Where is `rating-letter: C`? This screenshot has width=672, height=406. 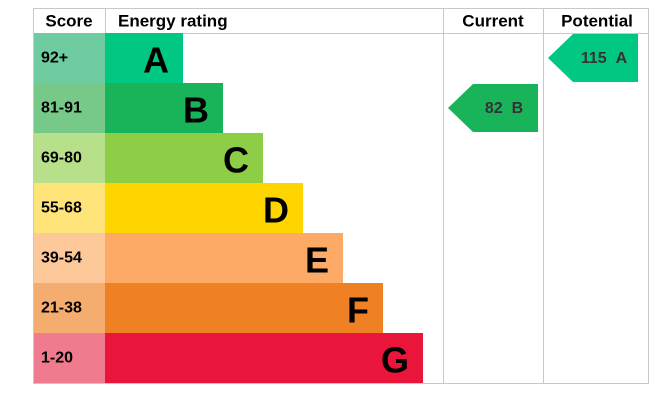
rating-letter: C is located at coordinates (236, 160).